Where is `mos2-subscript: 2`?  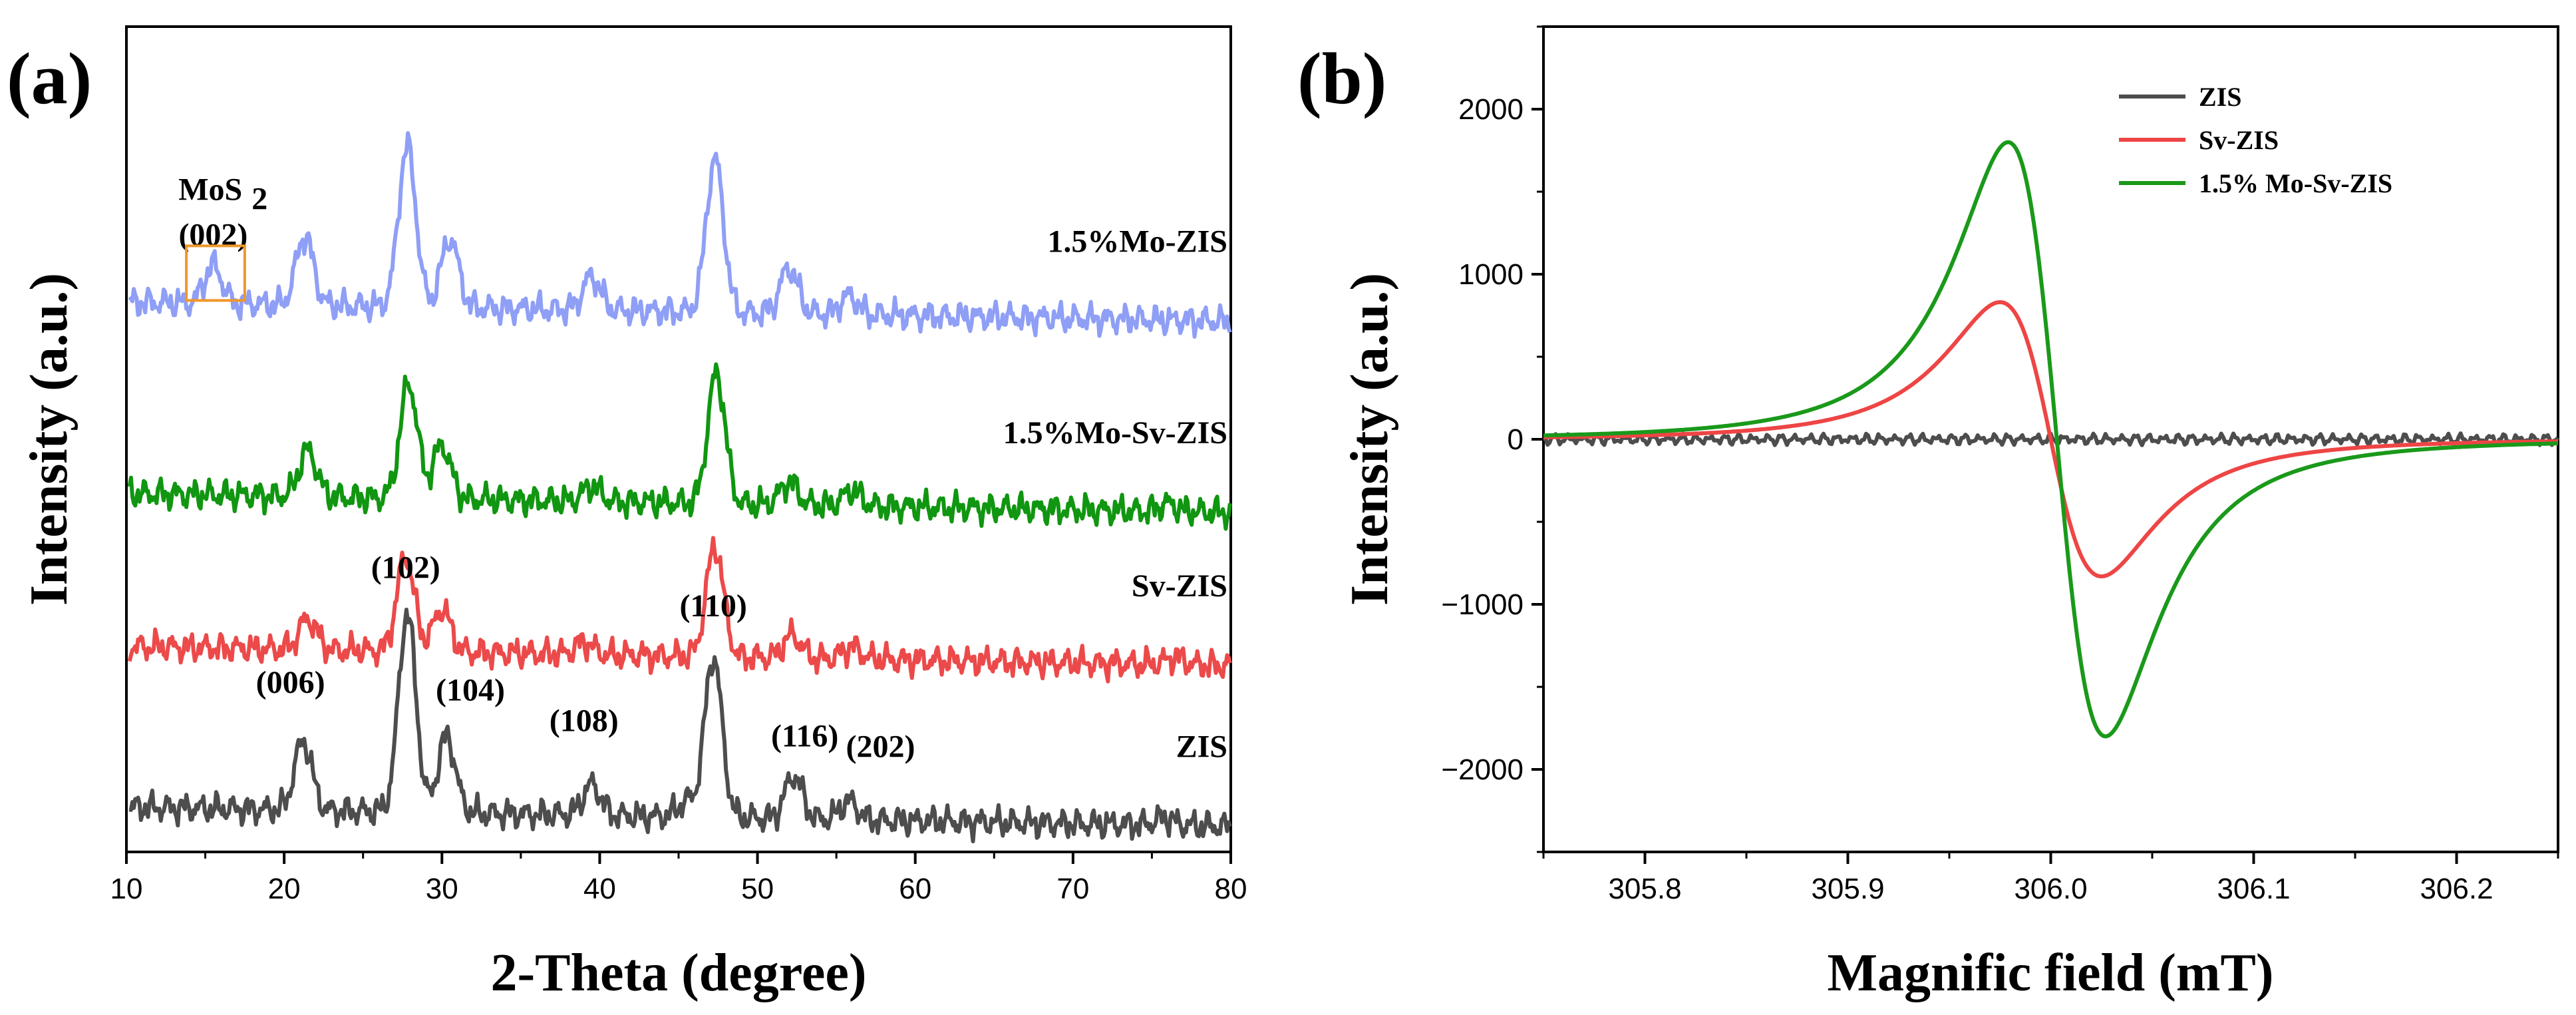 mos2-subscript: 2 is located at coordinates (259, 199).